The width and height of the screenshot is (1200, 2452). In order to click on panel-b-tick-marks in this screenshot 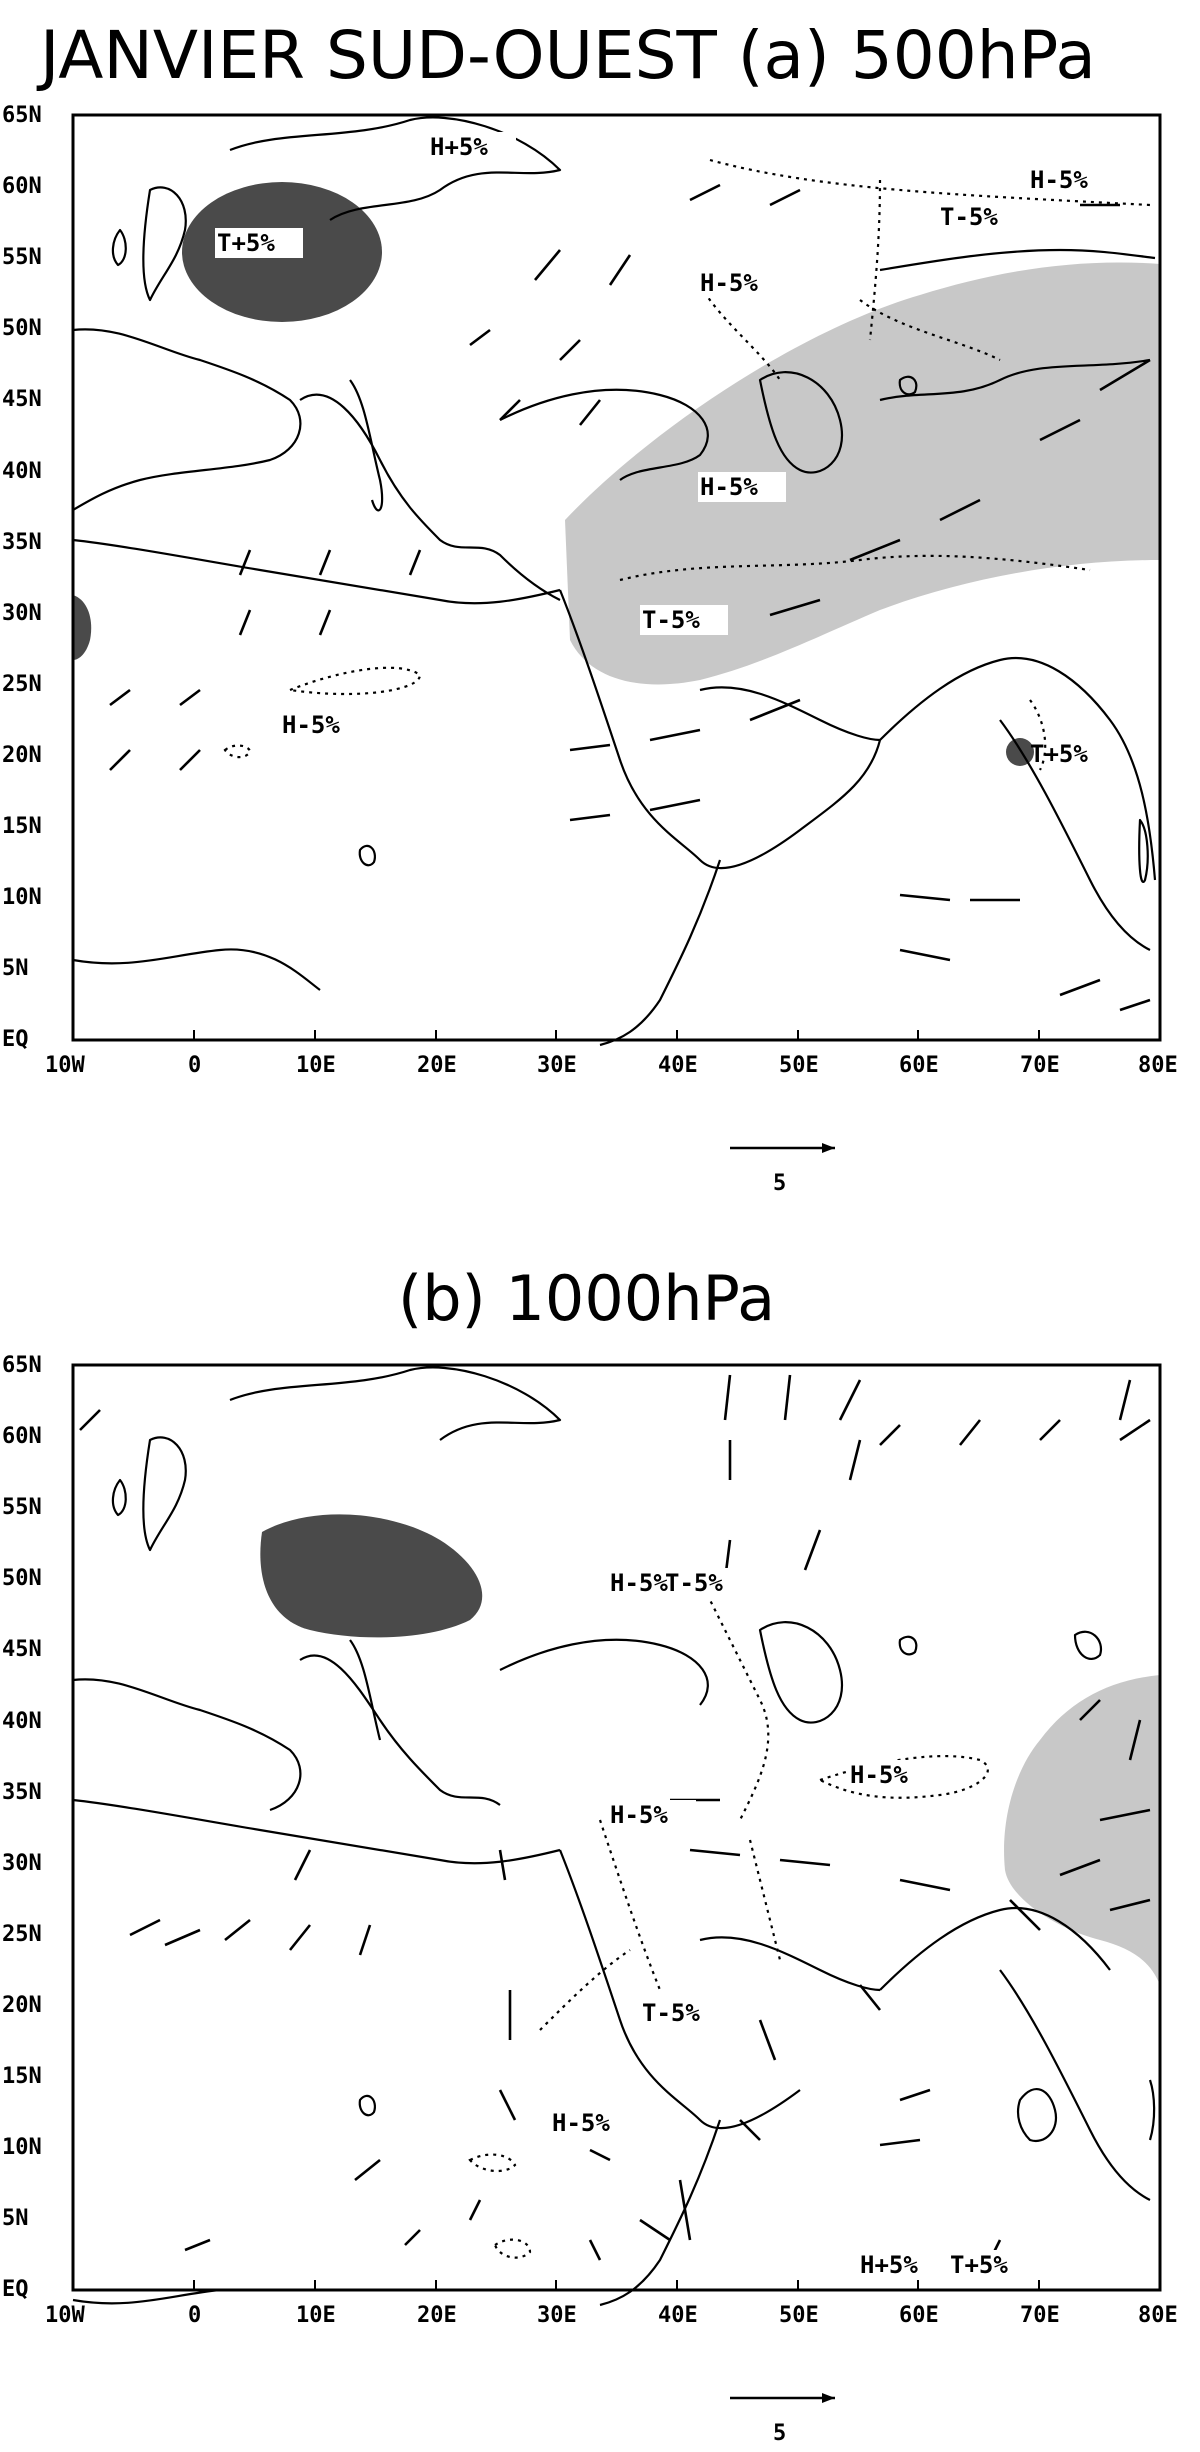, I will do `click(616, 2285)`.